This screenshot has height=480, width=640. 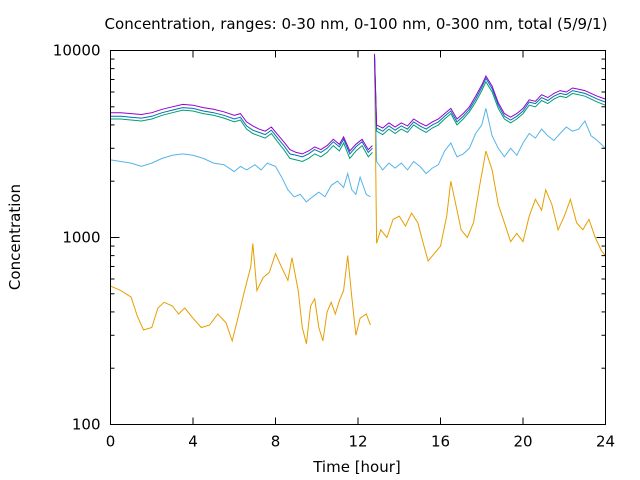 What do you see at coordinates (15, 237) in the screenshot?
I see `y-axis-label: Concentration` at bounding box center [15, 237].